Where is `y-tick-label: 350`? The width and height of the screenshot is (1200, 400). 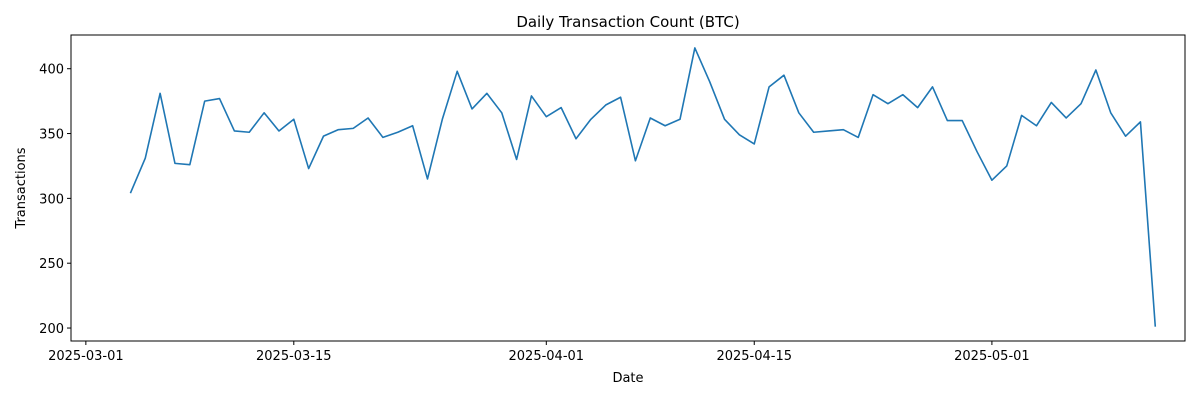
y-tick-label: 350 is located at coordinates (51, 135).